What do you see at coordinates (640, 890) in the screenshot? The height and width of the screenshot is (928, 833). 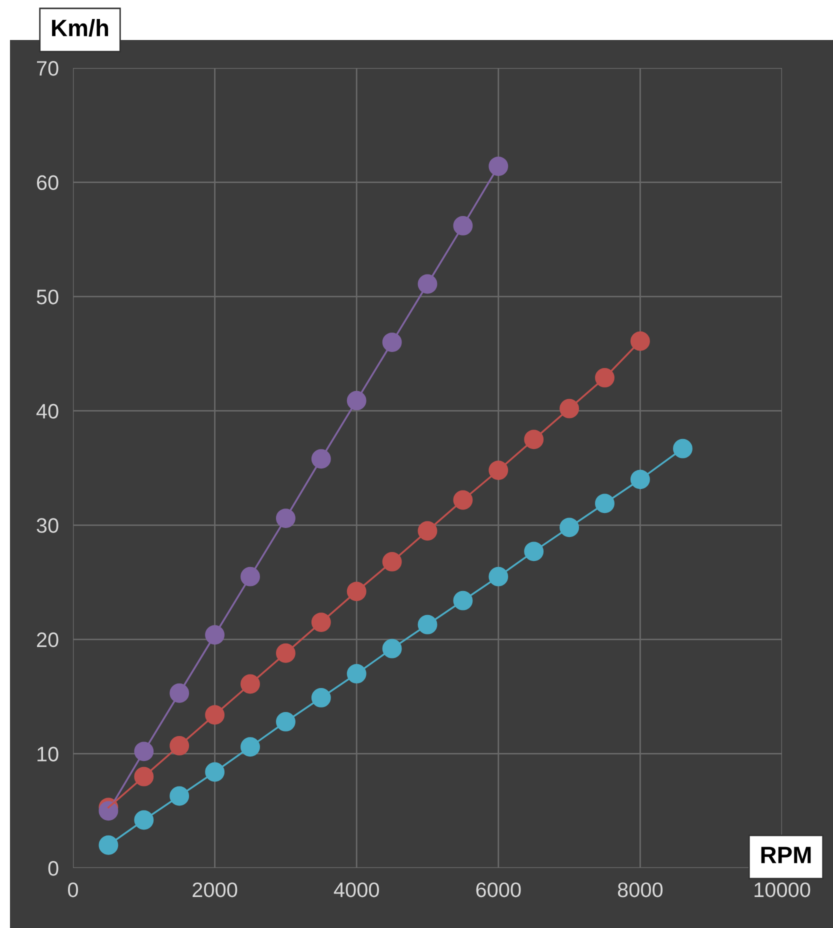 I see `x-tick-label: 8000` at bounding box center [640, 890].